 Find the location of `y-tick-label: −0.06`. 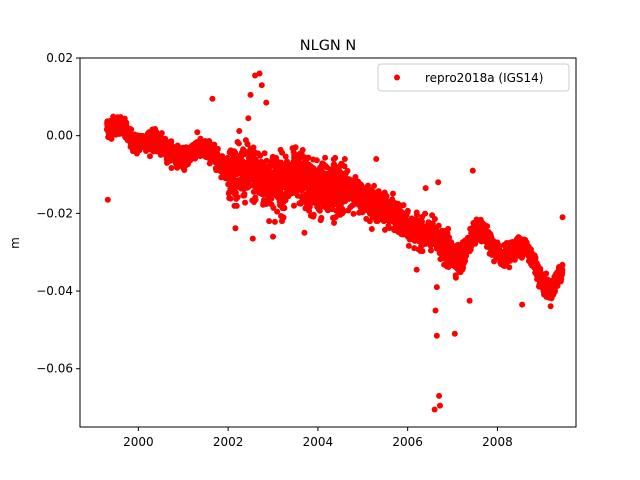

y-tick-label: −0.06 is located at coordinates (54, 369).